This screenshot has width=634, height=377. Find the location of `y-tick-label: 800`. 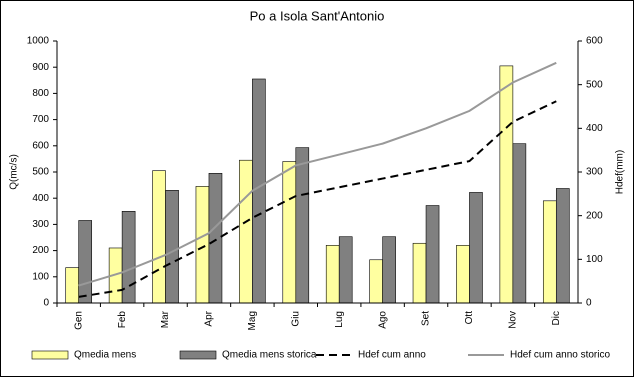

y-tick-label: 800 is located at coordinates (40, 93).